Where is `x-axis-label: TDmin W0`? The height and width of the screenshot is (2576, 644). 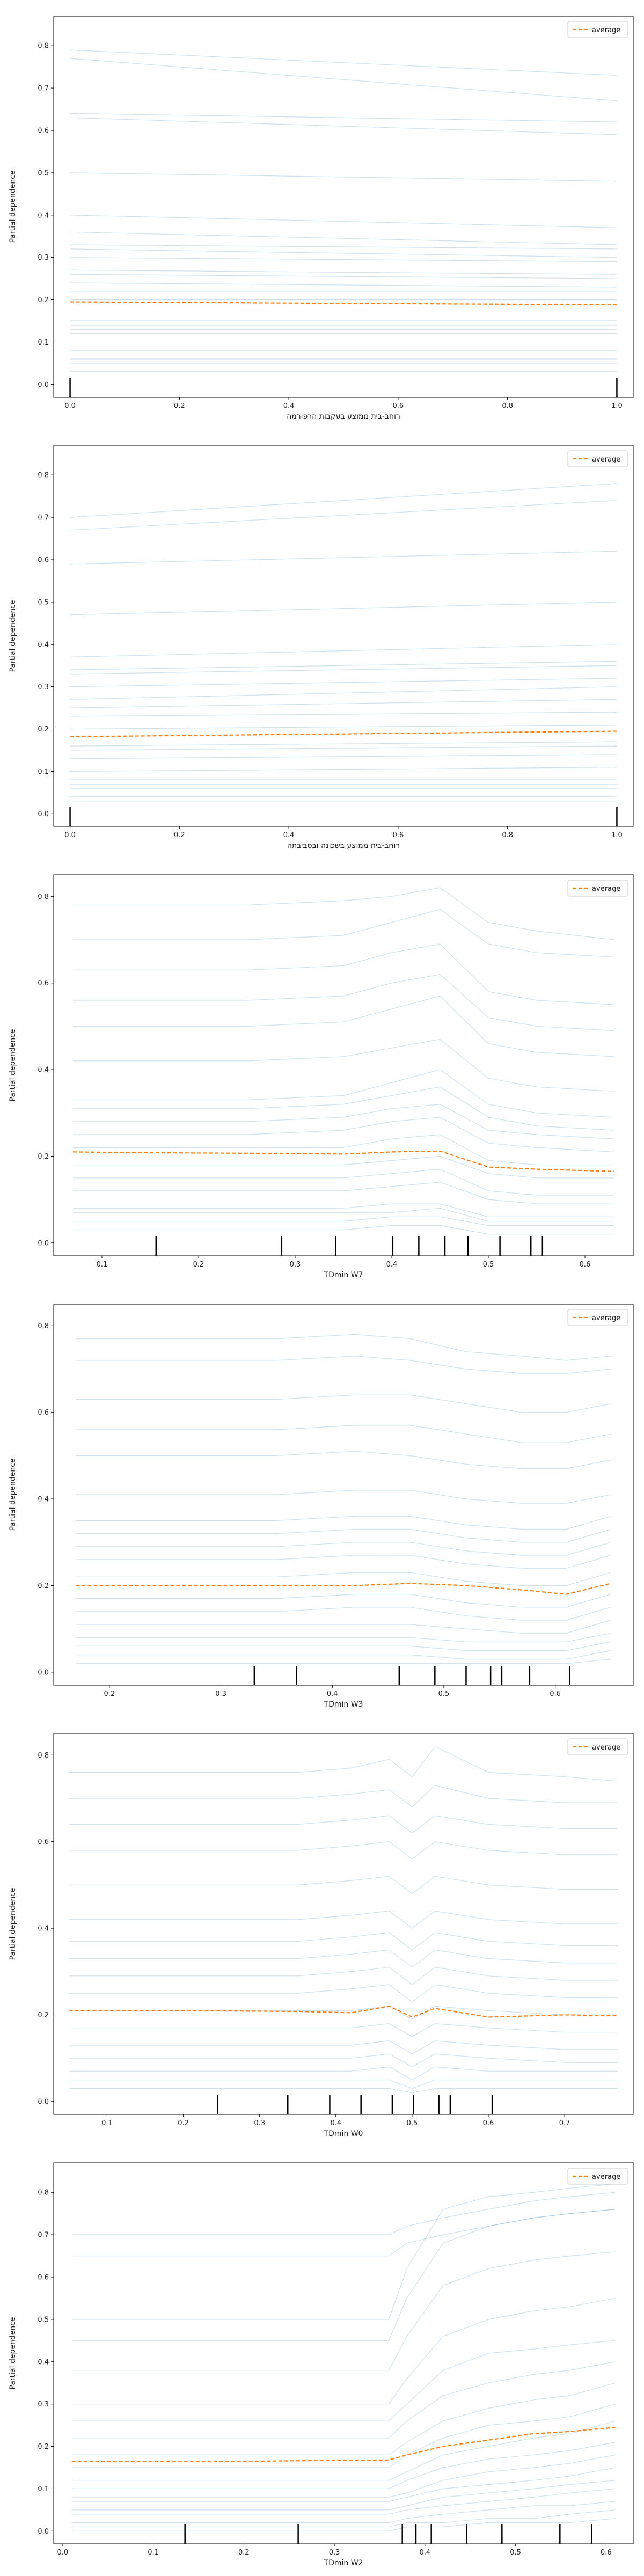 x-axis-label: TDmin W0 is located at coordinates (343, 2133).